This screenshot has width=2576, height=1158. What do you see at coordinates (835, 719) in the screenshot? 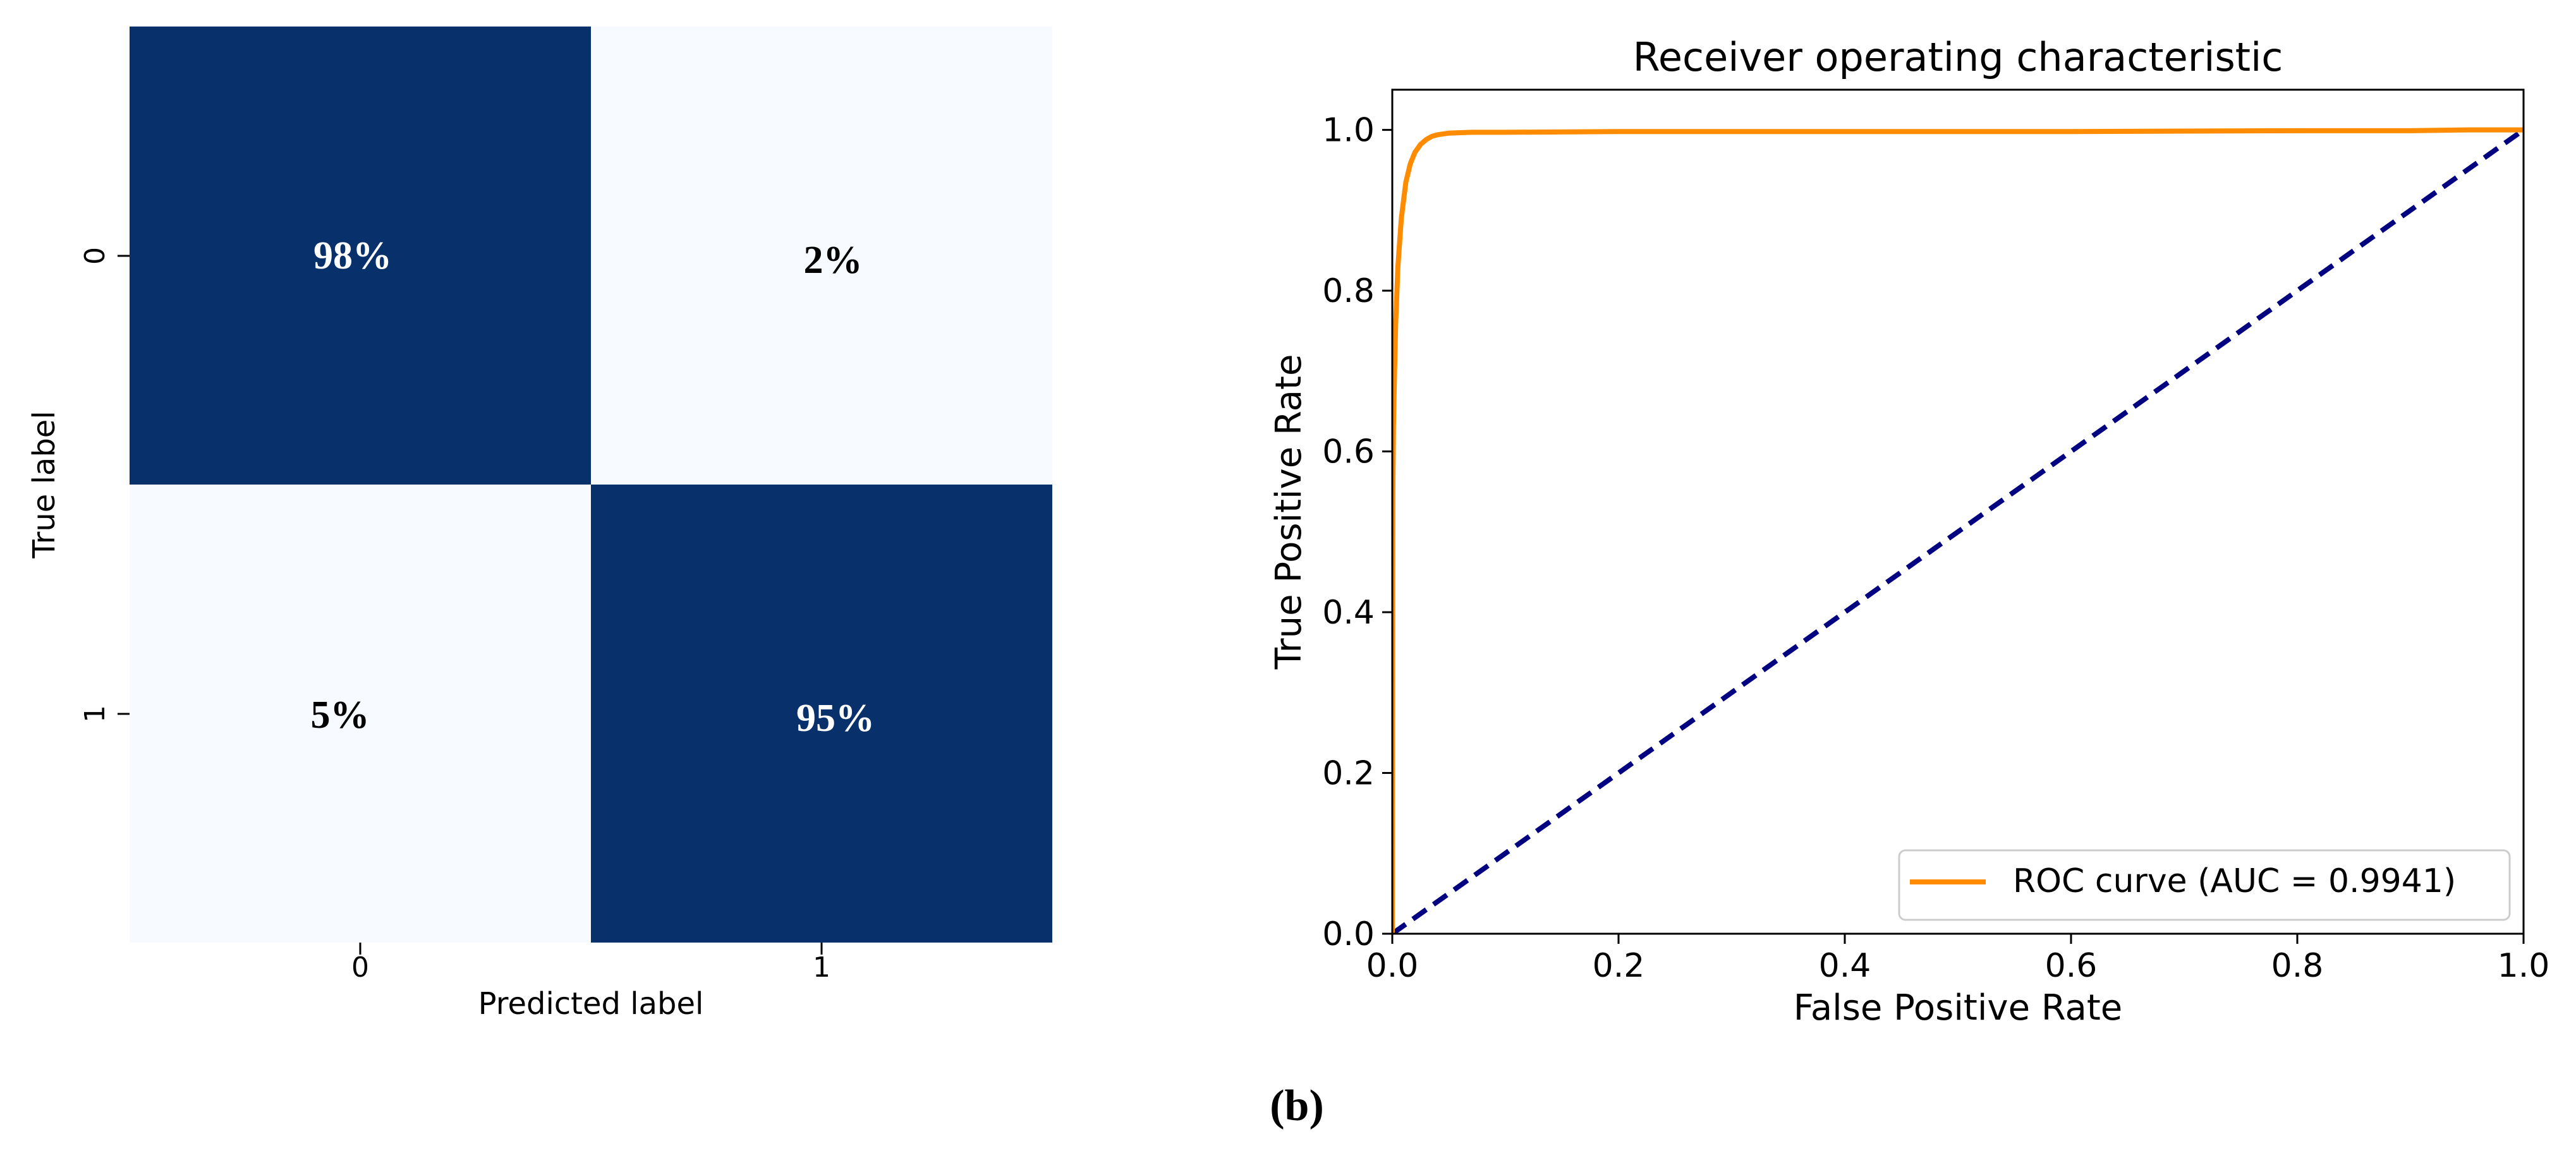
I see `cm-cell-label-1-1: 95%` at bounding box center [835, 719].